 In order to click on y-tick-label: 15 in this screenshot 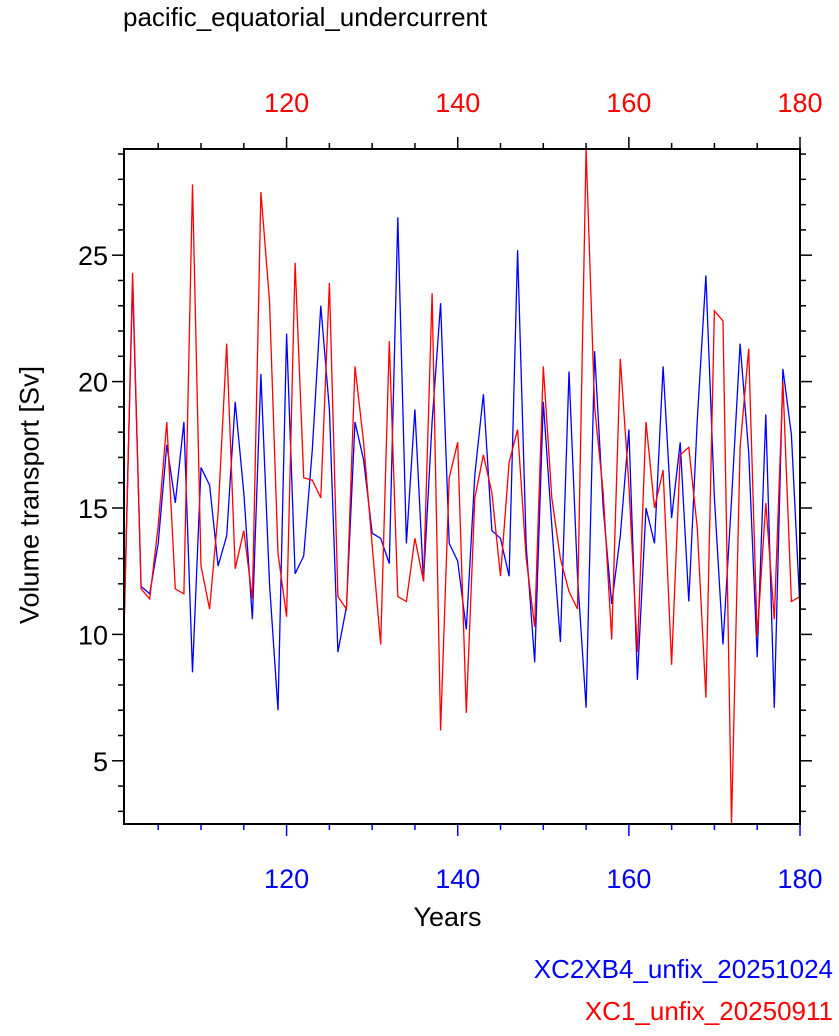, I will do `click(93, 509)`.